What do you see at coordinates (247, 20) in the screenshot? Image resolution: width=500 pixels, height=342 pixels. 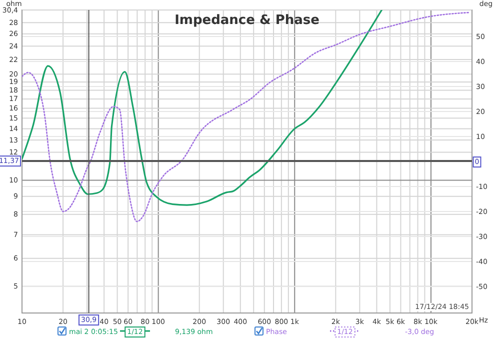 I see `chart-title: Impedance & Phase` at bounding box center [247, 20].